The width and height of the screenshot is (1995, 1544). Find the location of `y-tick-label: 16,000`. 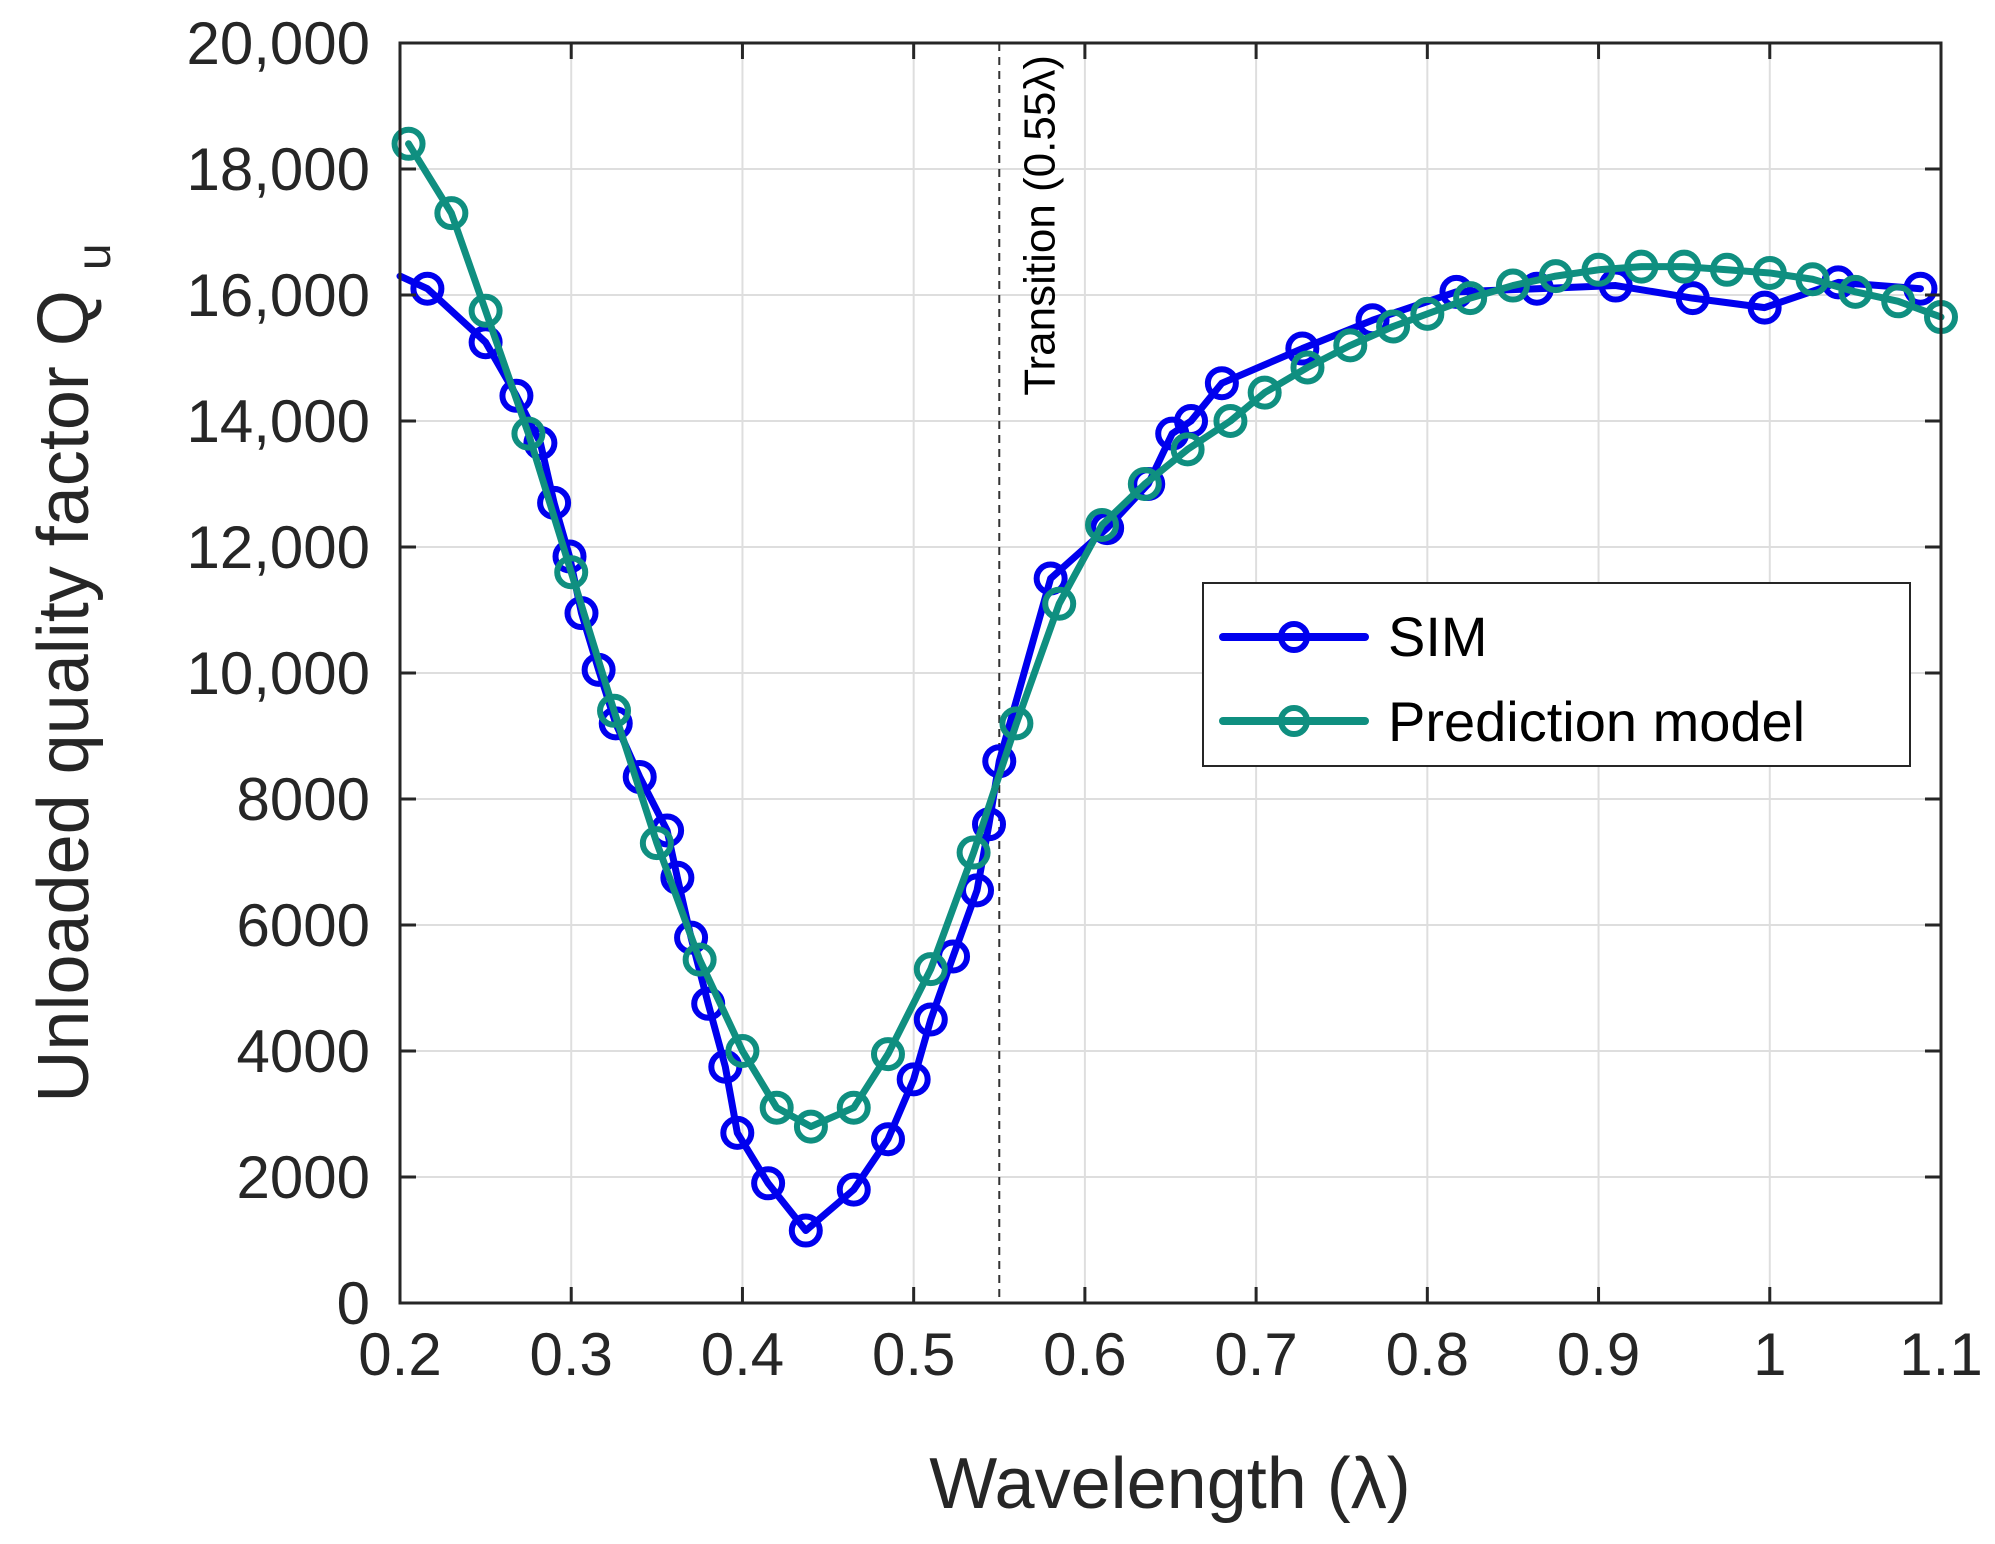

y-tick-label: 16,000 is located at coordinates (278, 295).